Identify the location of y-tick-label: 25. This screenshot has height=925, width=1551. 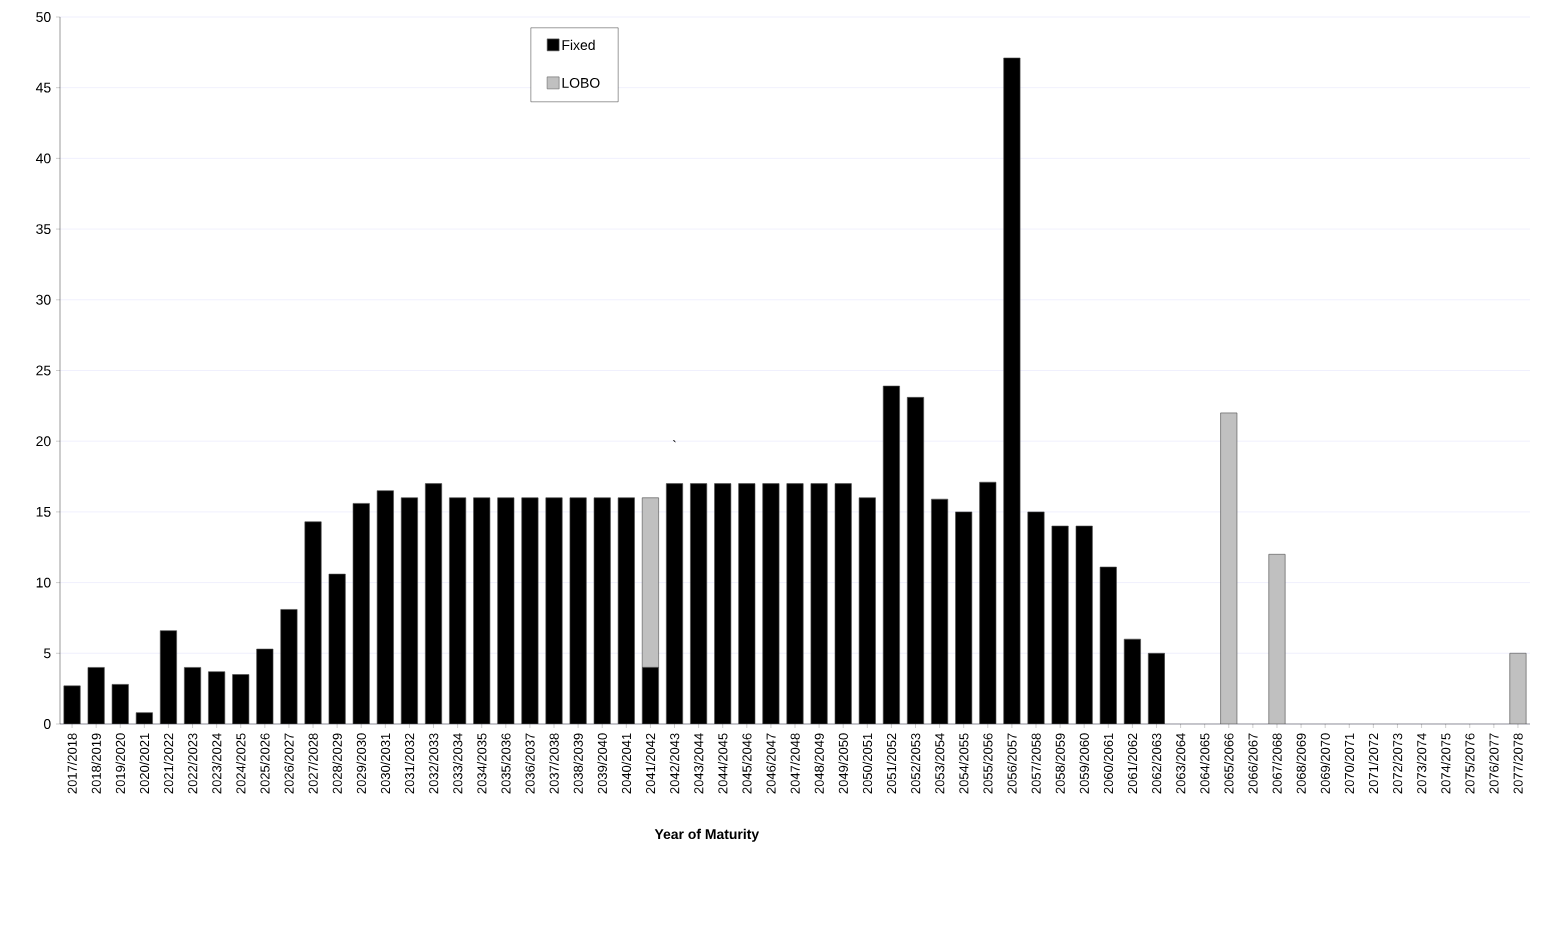
(43, 370).